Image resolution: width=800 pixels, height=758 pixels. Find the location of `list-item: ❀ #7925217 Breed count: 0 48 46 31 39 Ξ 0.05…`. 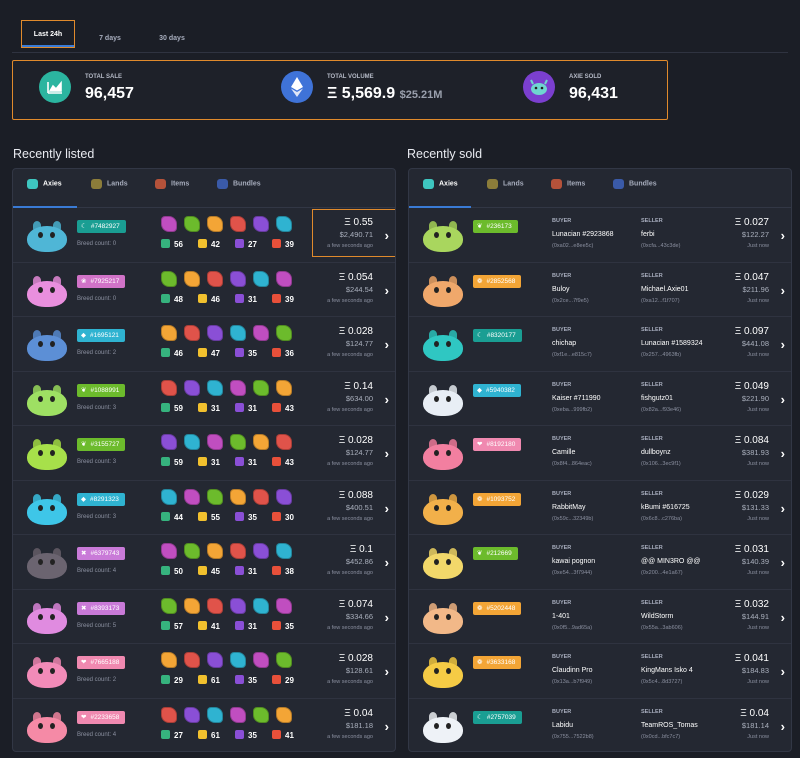

list-item: ❀ #7925217 Breed count: 0 48 46 31 39 Ξ 0.05… is located at coordinates (204, 290).